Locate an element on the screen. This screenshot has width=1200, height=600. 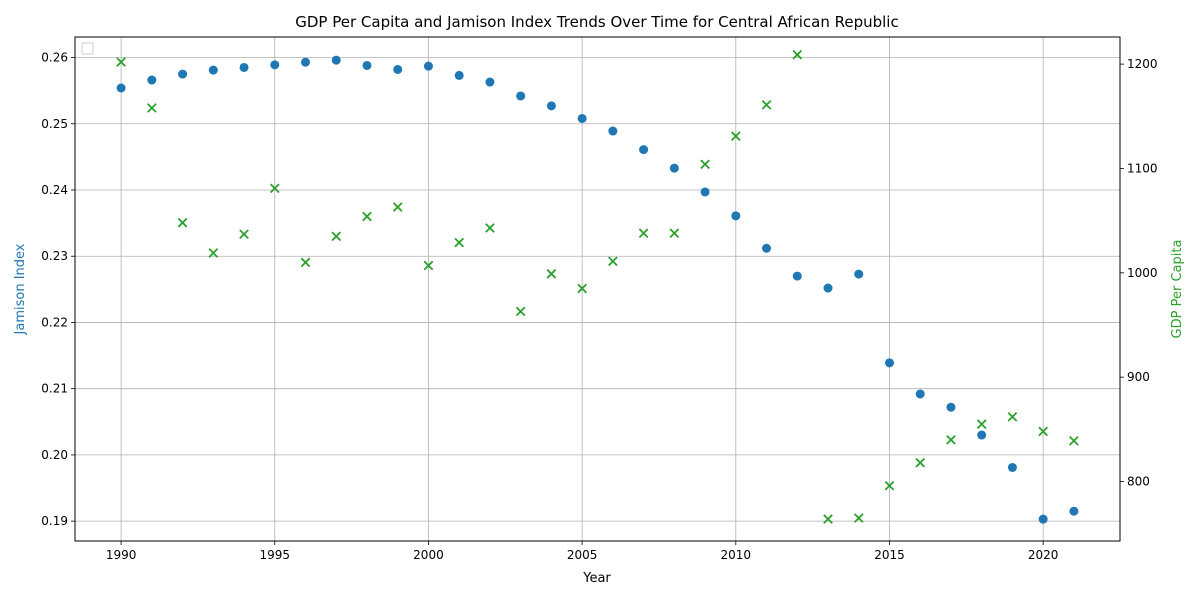
right-y-tick-label: 1000 is located at coordinates (1142, 273).